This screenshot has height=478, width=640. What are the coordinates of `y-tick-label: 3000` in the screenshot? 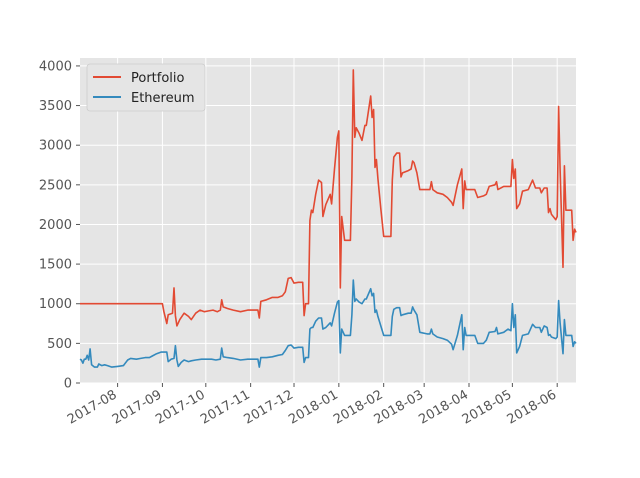 It's located at (55, 146).